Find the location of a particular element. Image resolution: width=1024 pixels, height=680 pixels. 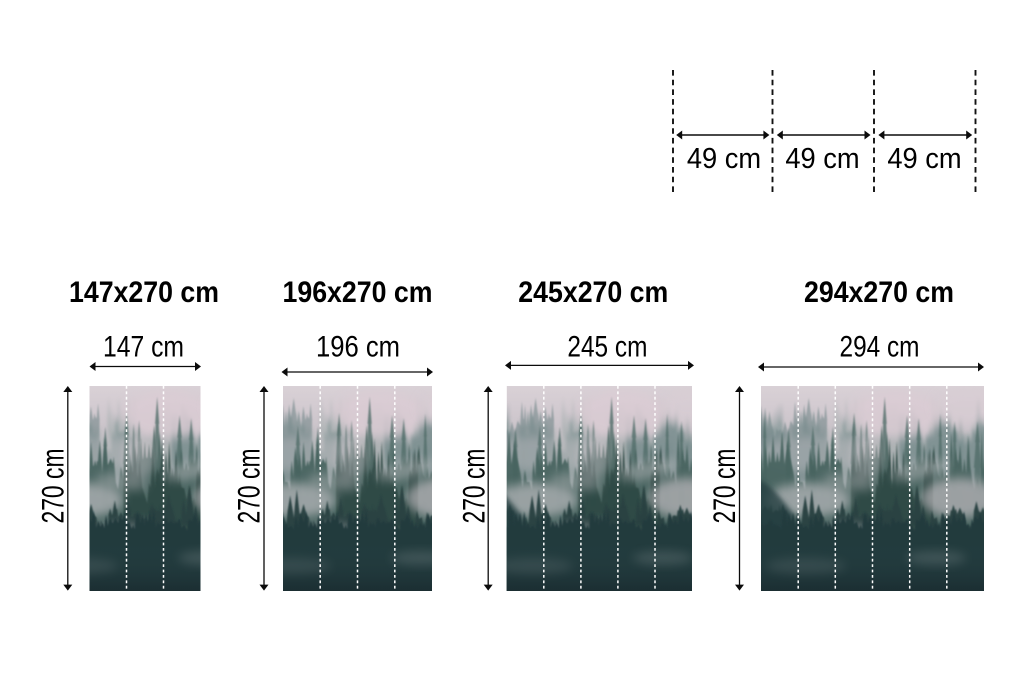

svg-text: 196 cm is located at coordinates (358, 346).